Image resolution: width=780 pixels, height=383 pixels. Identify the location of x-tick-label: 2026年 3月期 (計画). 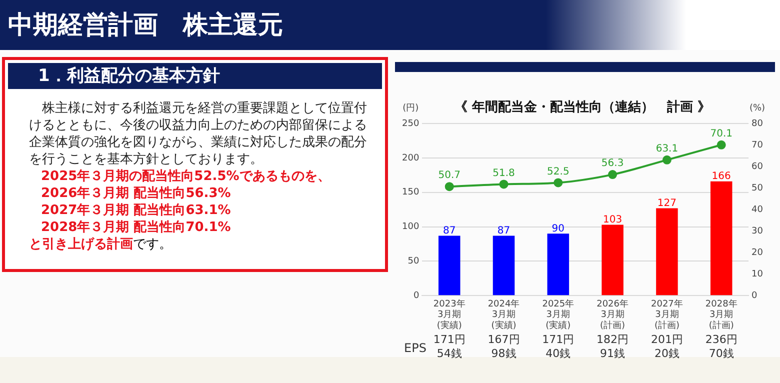
(612, 314).